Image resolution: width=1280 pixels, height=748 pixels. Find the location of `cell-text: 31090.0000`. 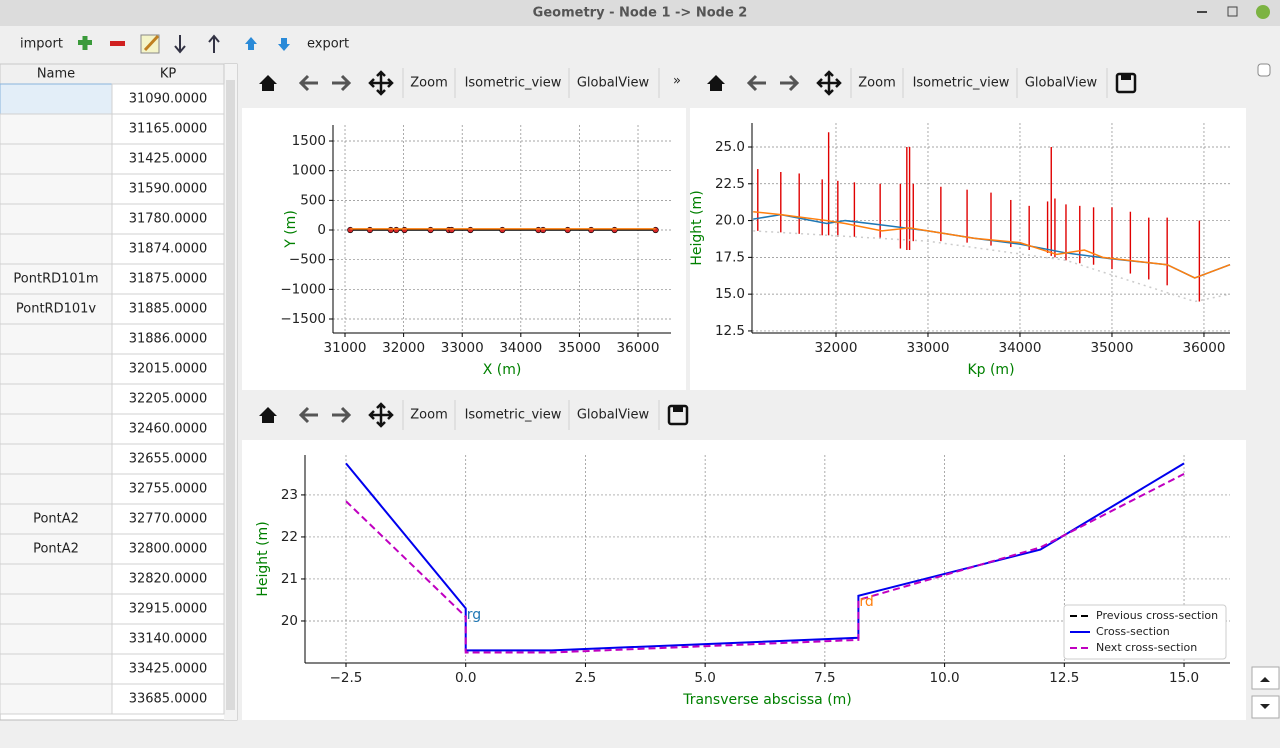

cell-text: 31090.0000 is located at coordinates (168, 99).